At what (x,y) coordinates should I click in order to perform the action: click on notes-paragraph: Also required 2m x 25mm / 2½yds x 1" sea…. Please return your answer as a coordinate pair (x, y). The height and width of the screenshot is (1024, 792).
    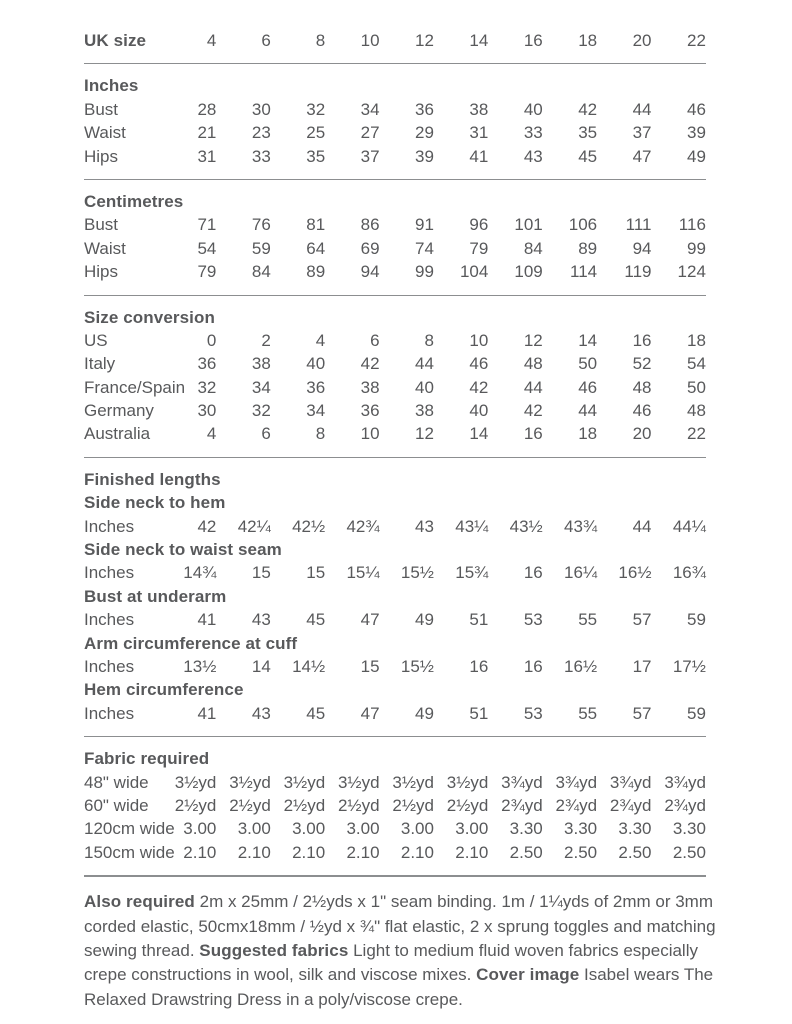
    Looking at the image, I should click on (408, 950).